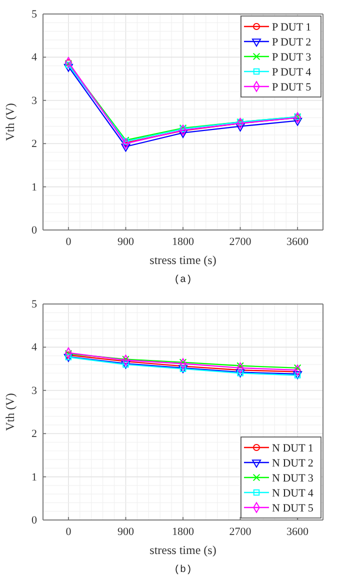 The height and width of the screenshot is (581, 339). What do you see at coordinates (292, 72) in the screenshot?
I see `legend-label: P DUT 4` at bounding box center [292, 72].